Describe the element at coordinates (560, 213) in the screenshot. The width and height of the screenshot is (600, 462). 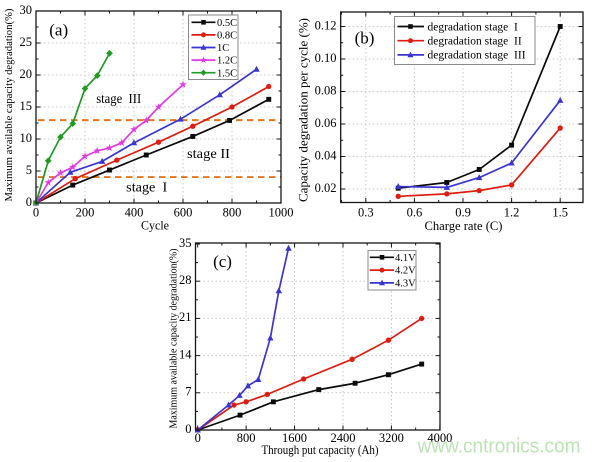
I see `svg-text: 1.5` at that location.